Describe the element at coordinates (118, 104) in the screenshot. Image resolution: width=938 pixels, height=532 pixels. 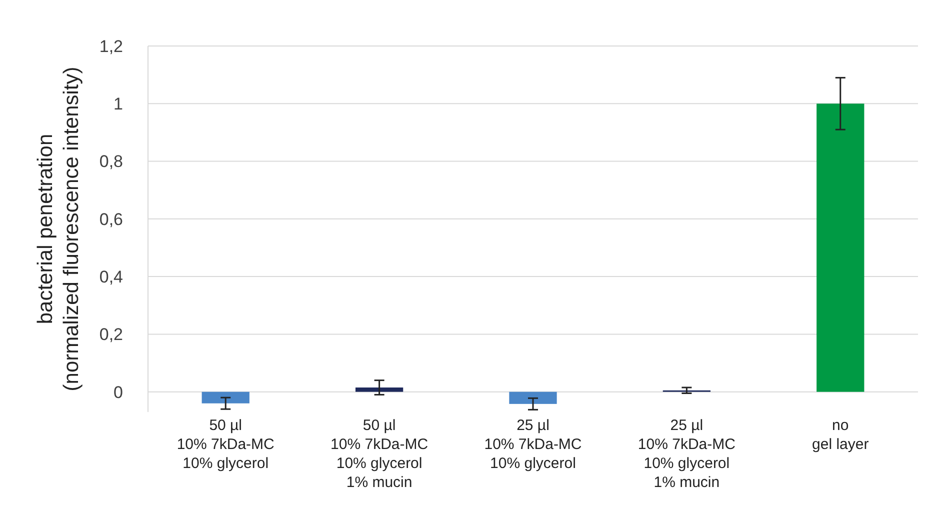
I see `y-tick-label: 1` at that location.